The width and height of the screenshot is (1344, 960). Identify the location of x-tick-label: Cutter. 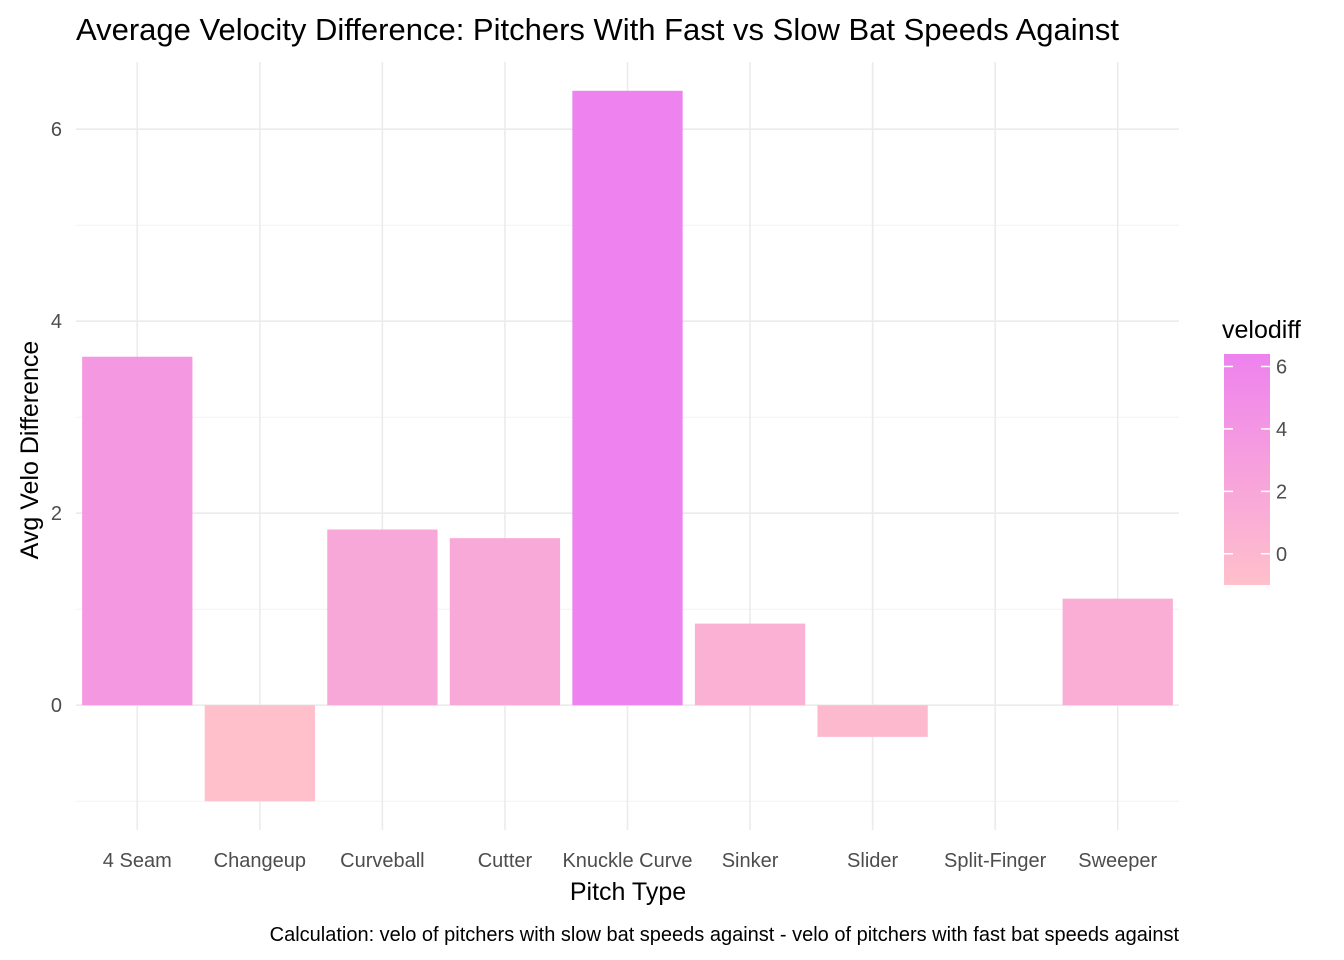
(505, 861).